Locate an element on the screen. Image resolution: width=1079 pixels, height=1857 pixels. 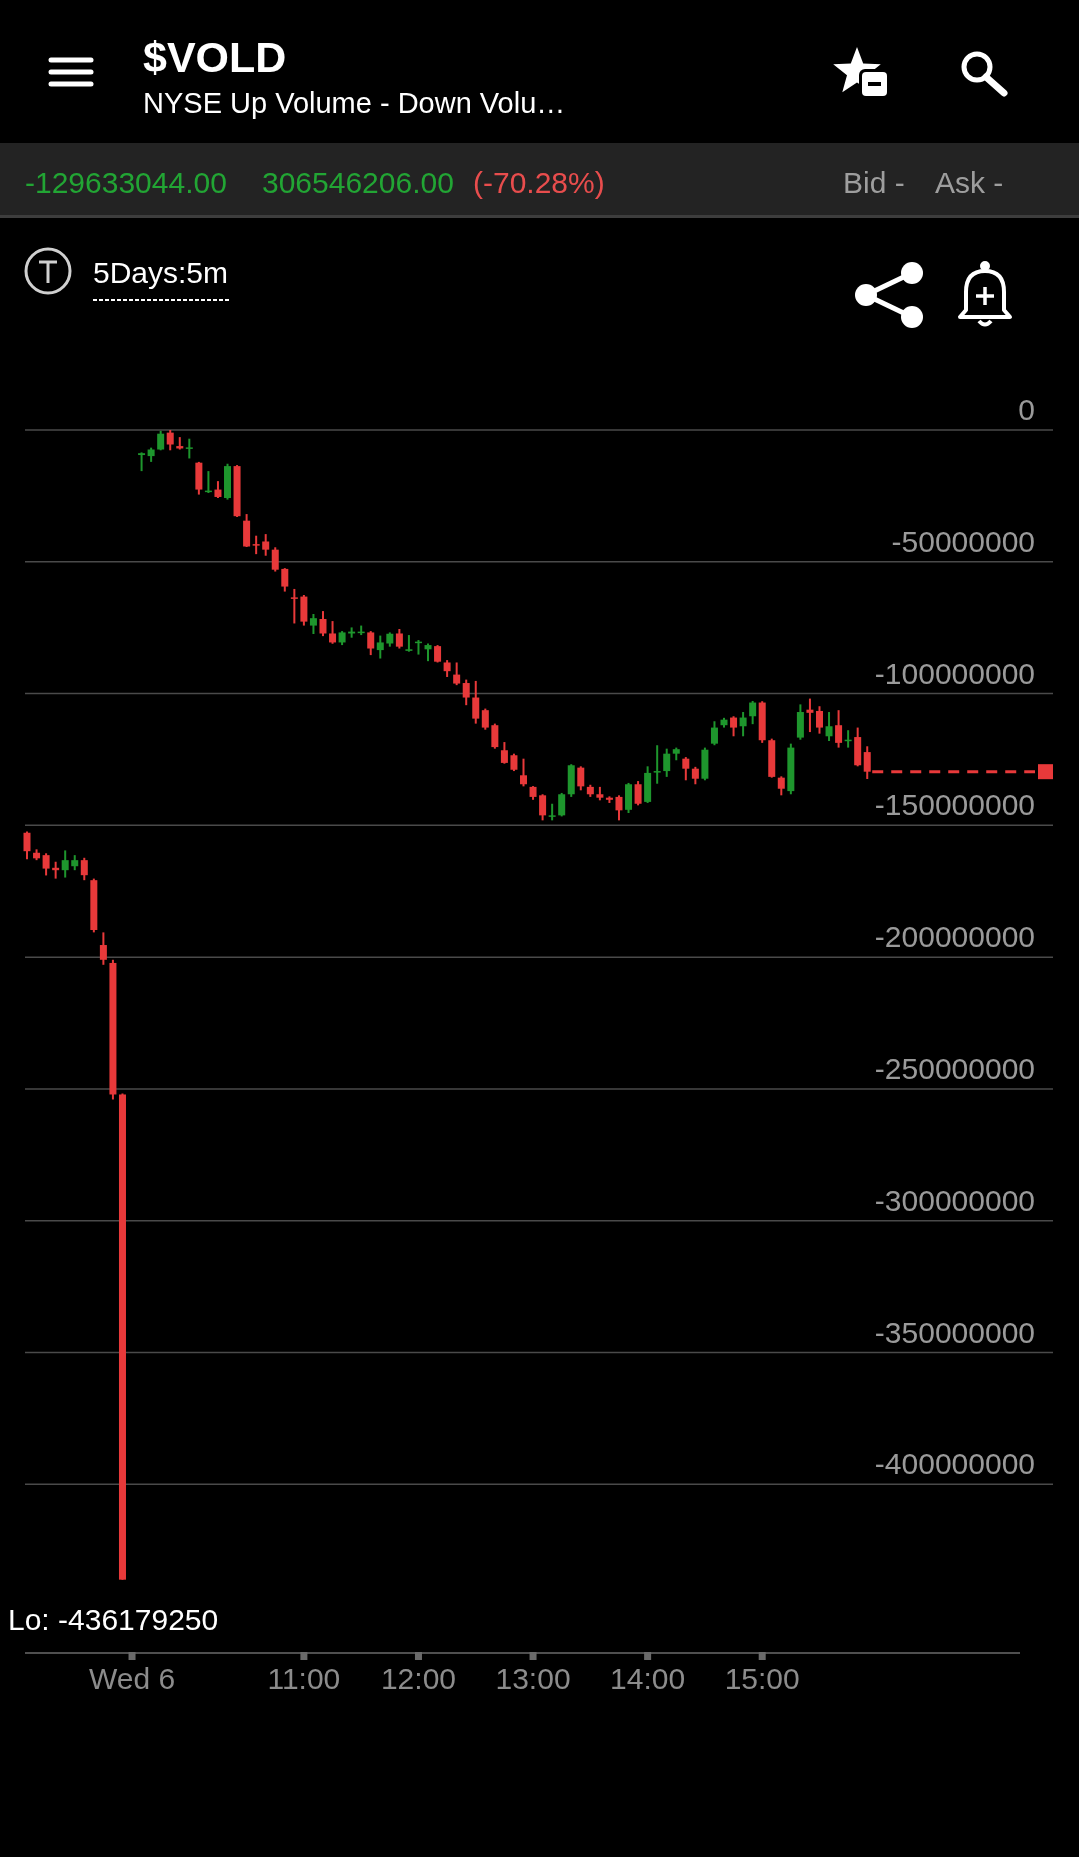
y-tick-label: -150000000 is located at coordinates (954, 805).